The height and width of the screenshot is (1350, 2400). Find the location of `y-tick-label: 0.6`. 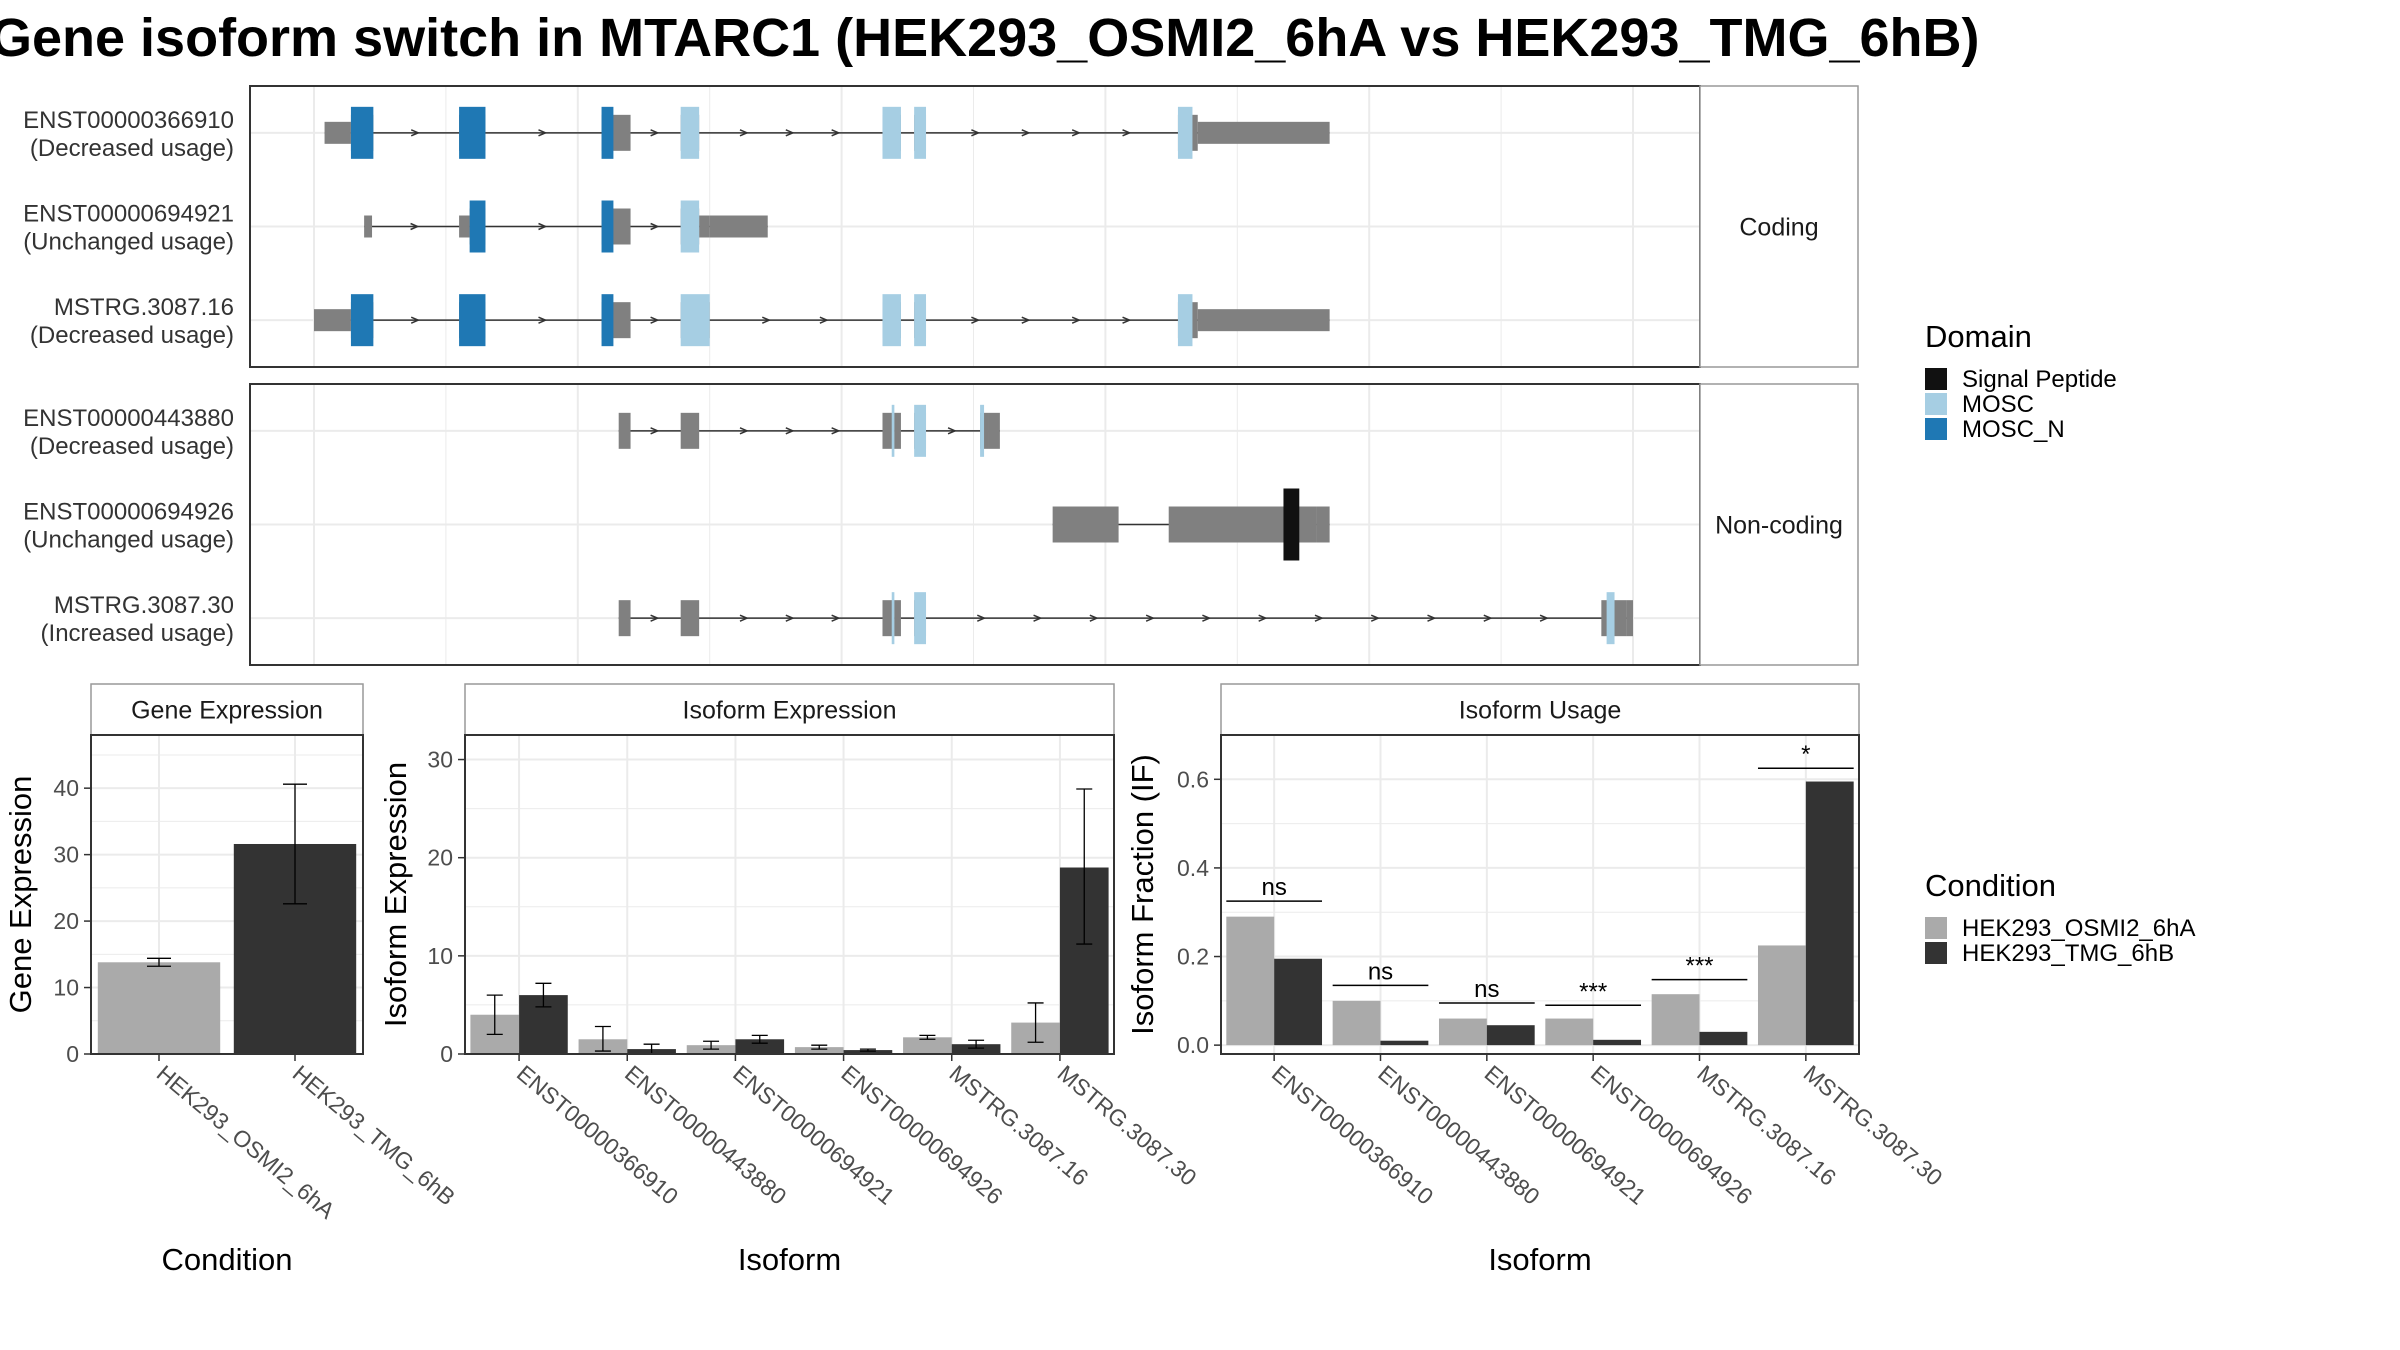

y-tick-label: 0.6 is located at coordinates (1193, 779).